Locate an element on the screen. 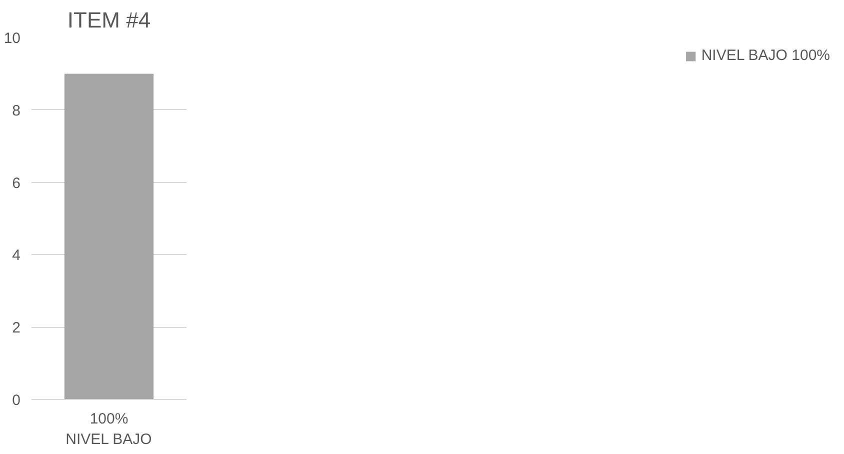 This screenshot has height=454, width=844. chart-title: ITEM #4 is located at coordinates (109, 20).